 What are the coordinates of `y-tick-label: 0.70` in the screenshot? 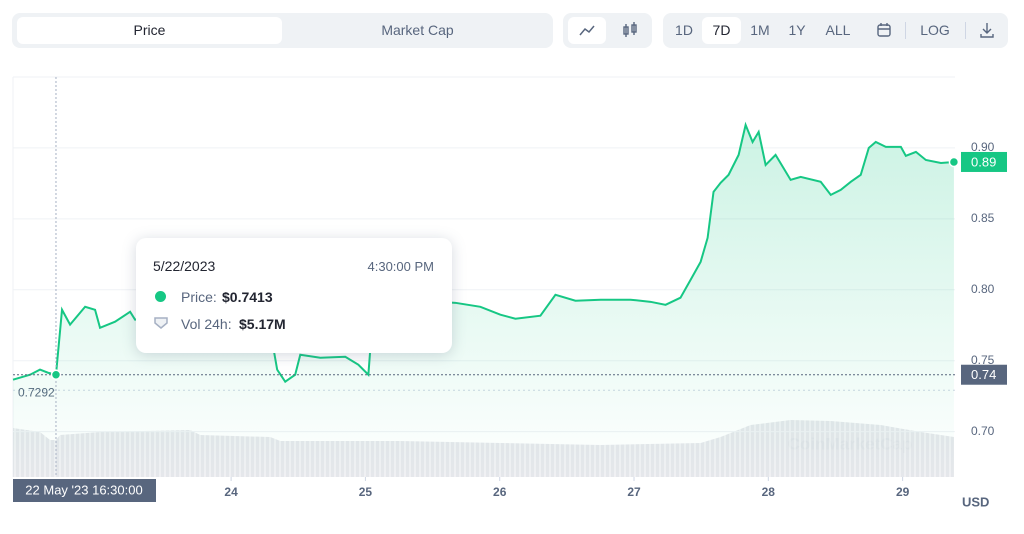 It's located at (983, 431).